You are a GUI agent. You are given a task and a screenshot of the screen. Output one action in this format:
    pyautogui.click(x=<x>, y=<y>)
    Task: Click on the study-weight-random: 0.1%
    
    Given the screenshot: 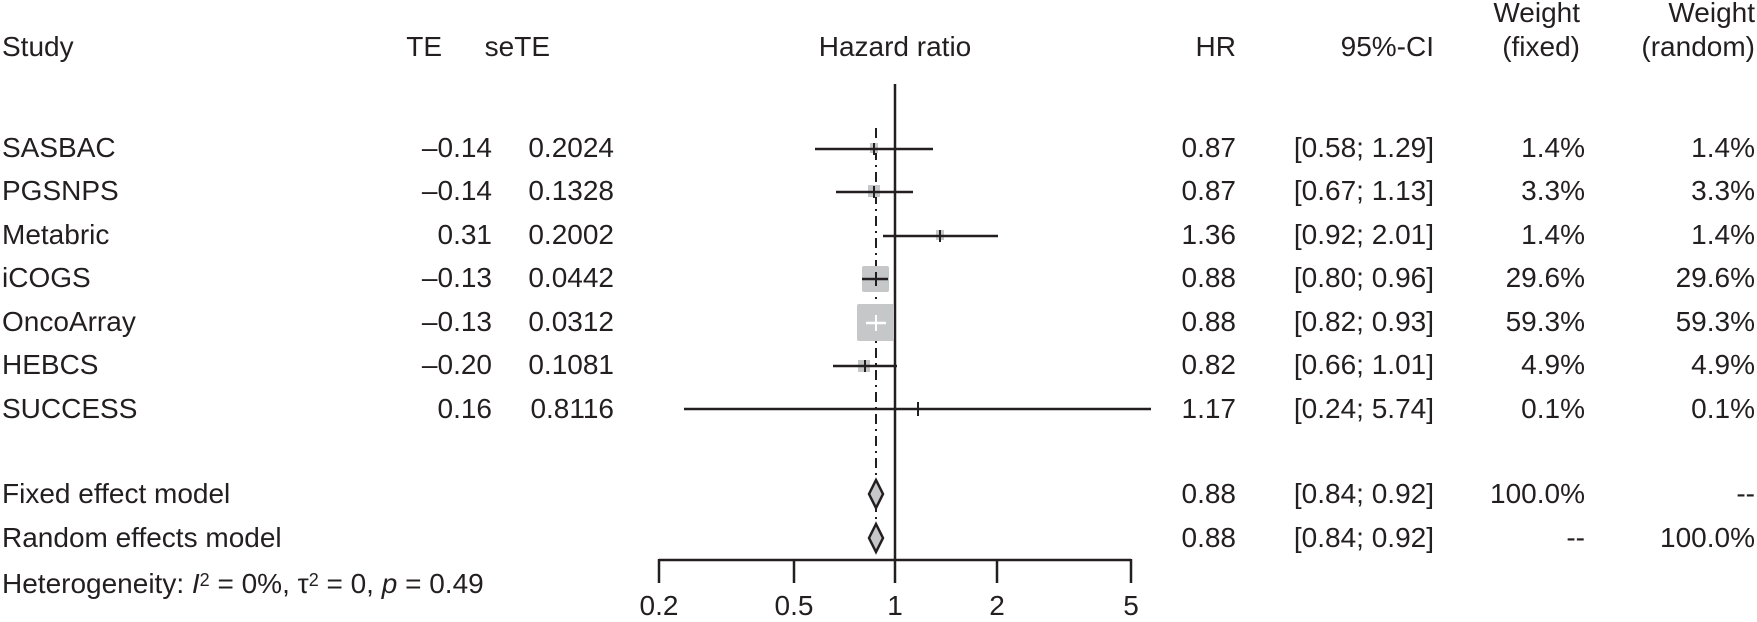 What is the action you would take?
    pyautogui.click(x=1723, y=408)
    